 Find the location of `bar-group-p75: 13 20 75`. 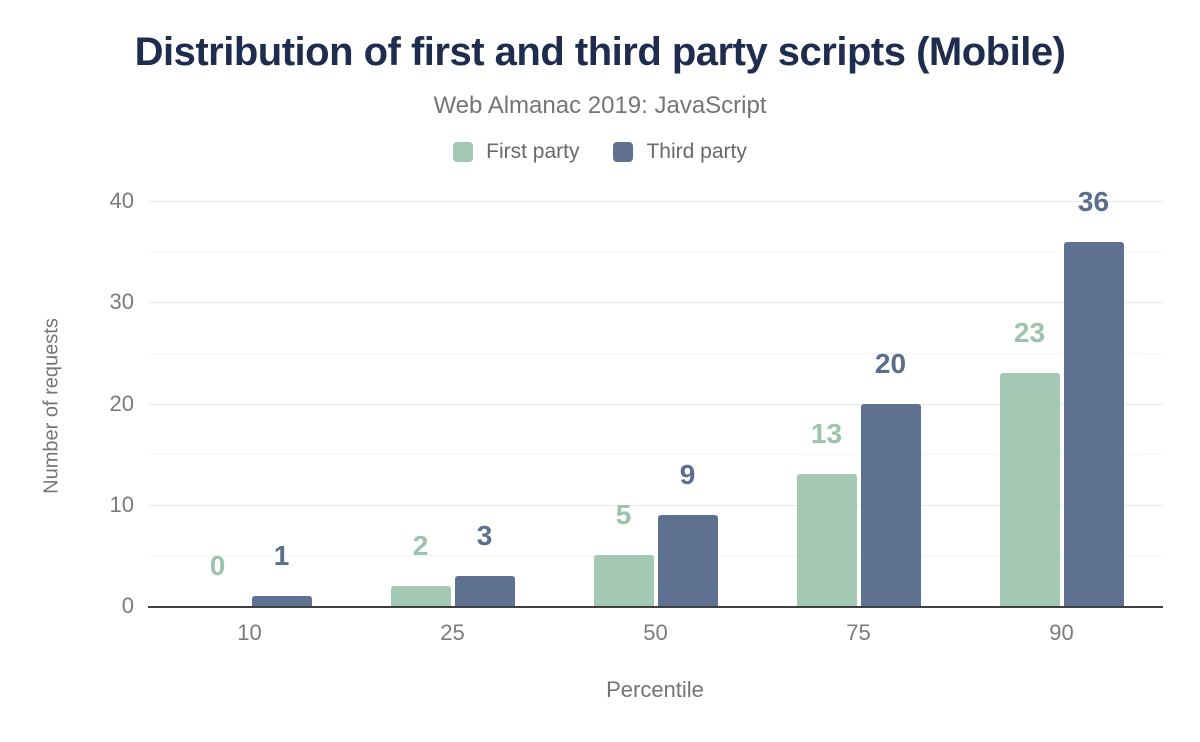

bar-group-p75: 13 20 75 is located at coordinates (858, 424).